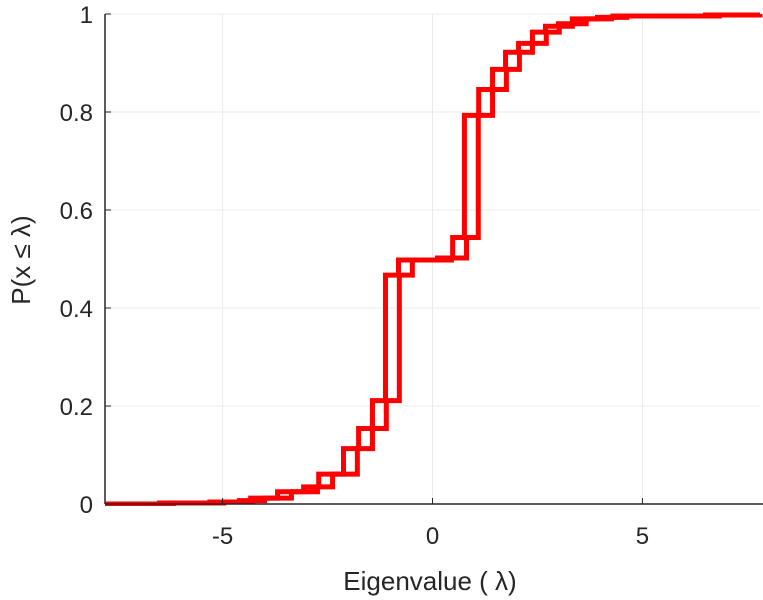  Describe the element at coordinates (86, 505) in the screenshot. I see `y-tick-label: 0` at that location.